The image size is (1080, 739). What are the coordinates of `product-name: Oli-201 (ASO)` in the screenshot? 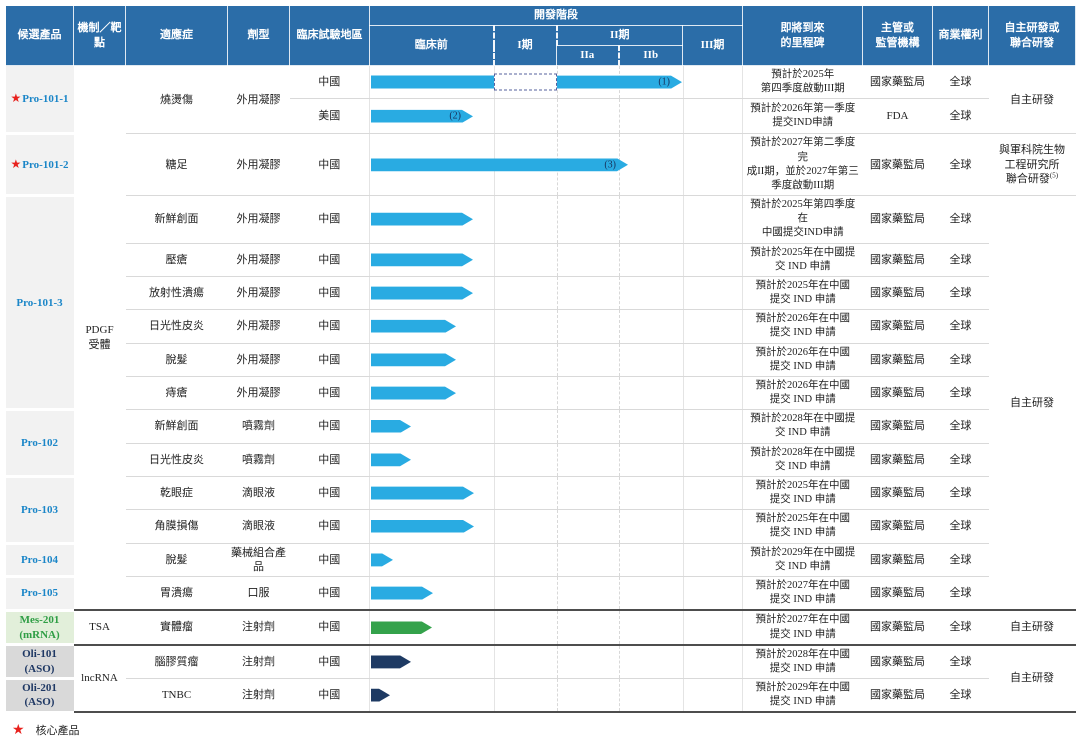 It's located at (39, 695).